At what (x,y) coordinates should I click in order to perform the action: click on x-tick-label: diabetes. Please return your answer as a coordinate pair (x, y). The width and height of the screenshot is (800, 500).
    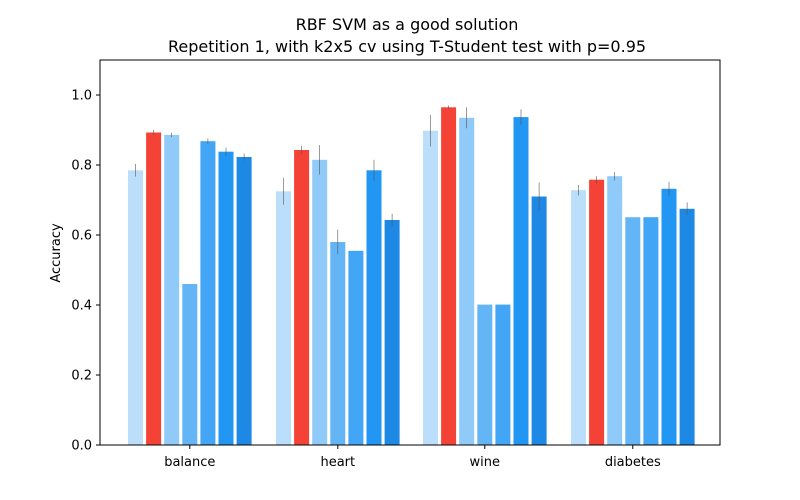
    Looking at the image, I should click on (633, 462).